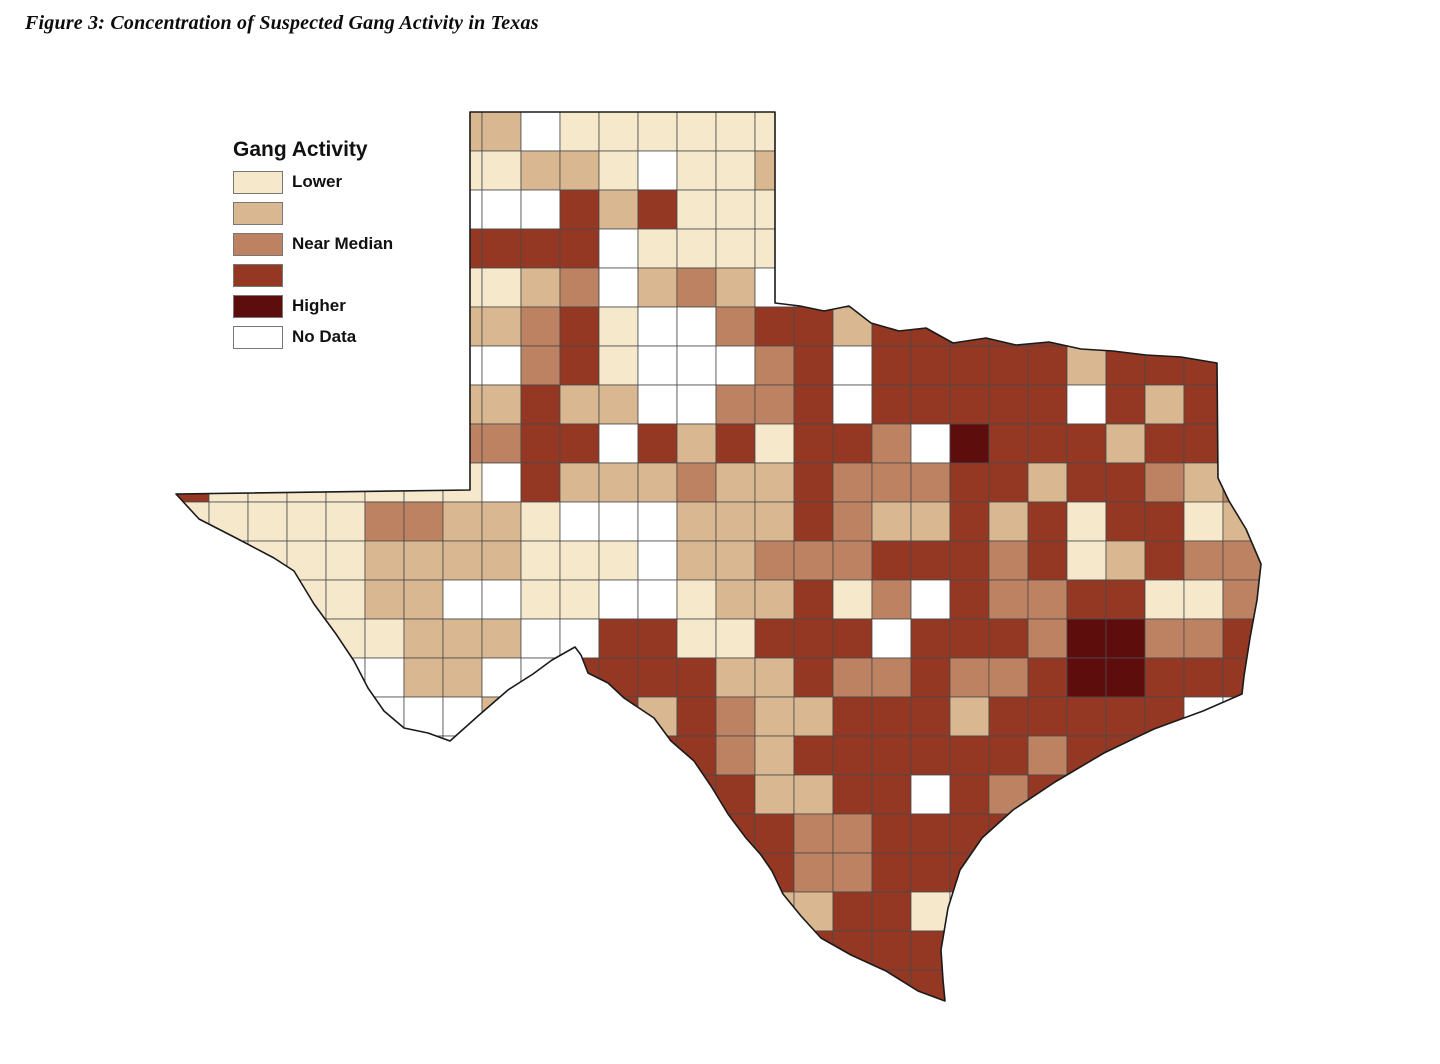 The width and height of the screenshot is (1440, 1064). Describe the element at coordinates (300, 149) in the screenshot. I see `legend-title: Gang Activity` at that location.